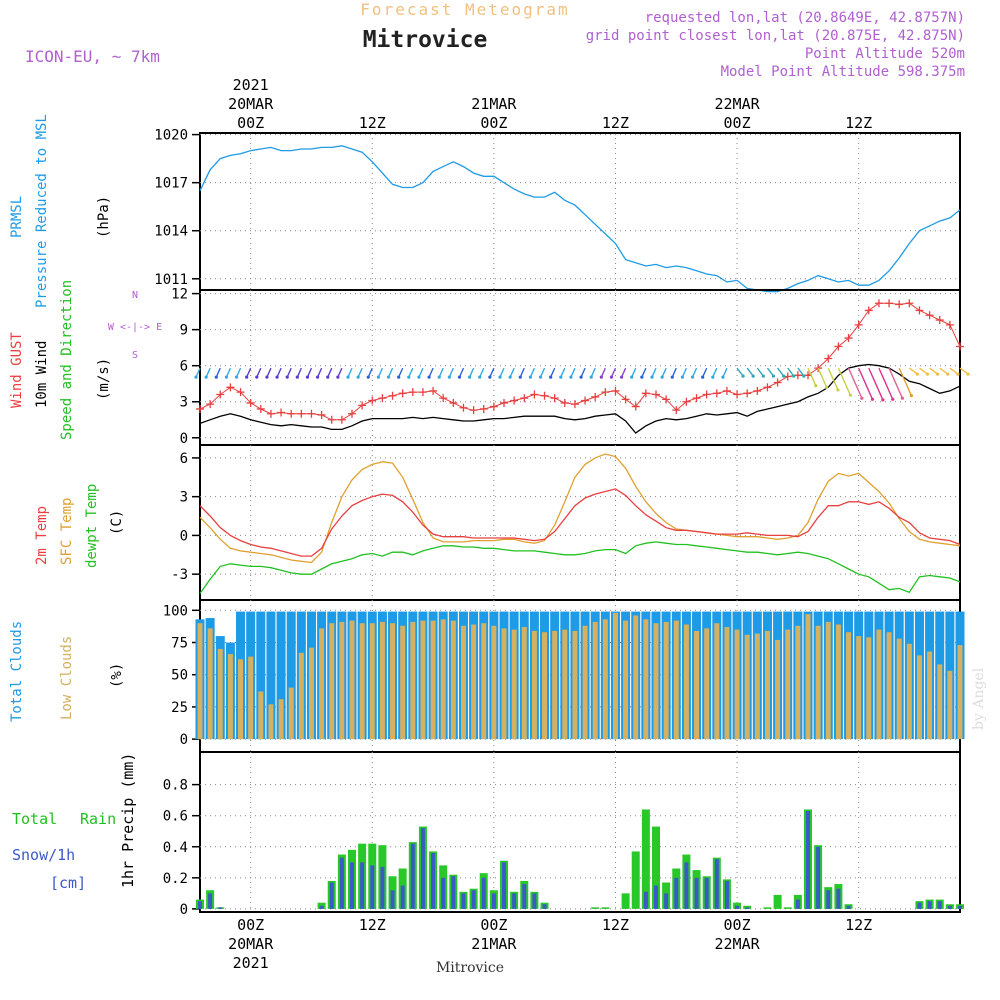 This screenshot has width=1000, height=1000. I want to click on y-tick-label: 0, so click(184, 910).